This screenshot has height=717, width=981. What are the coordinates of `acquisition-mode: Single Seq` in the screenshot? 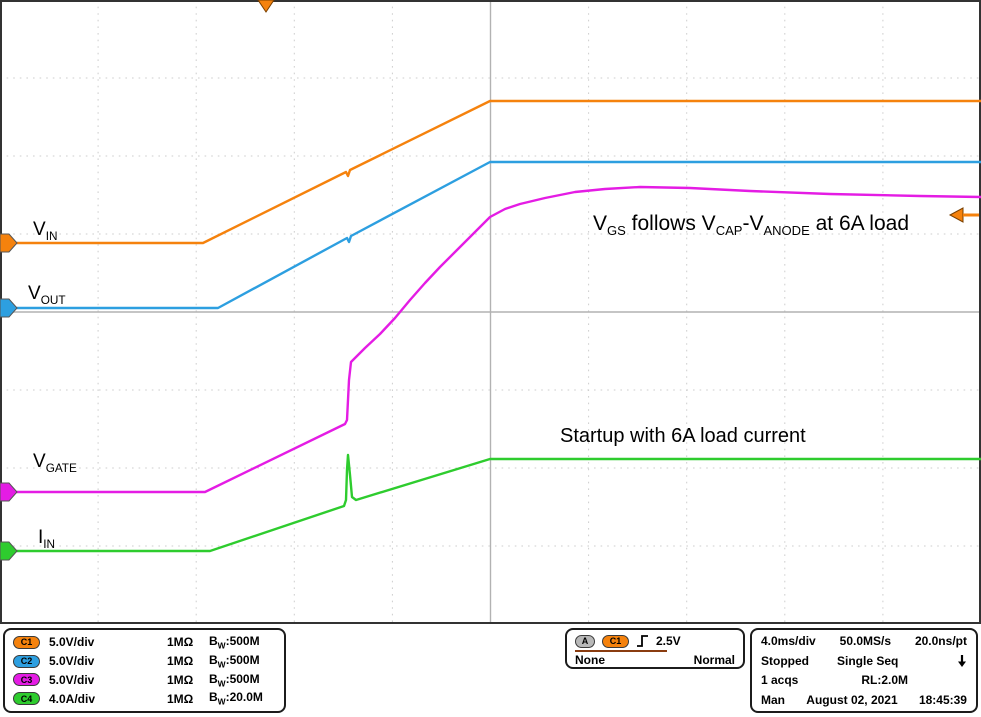 It's located at (868, 660).